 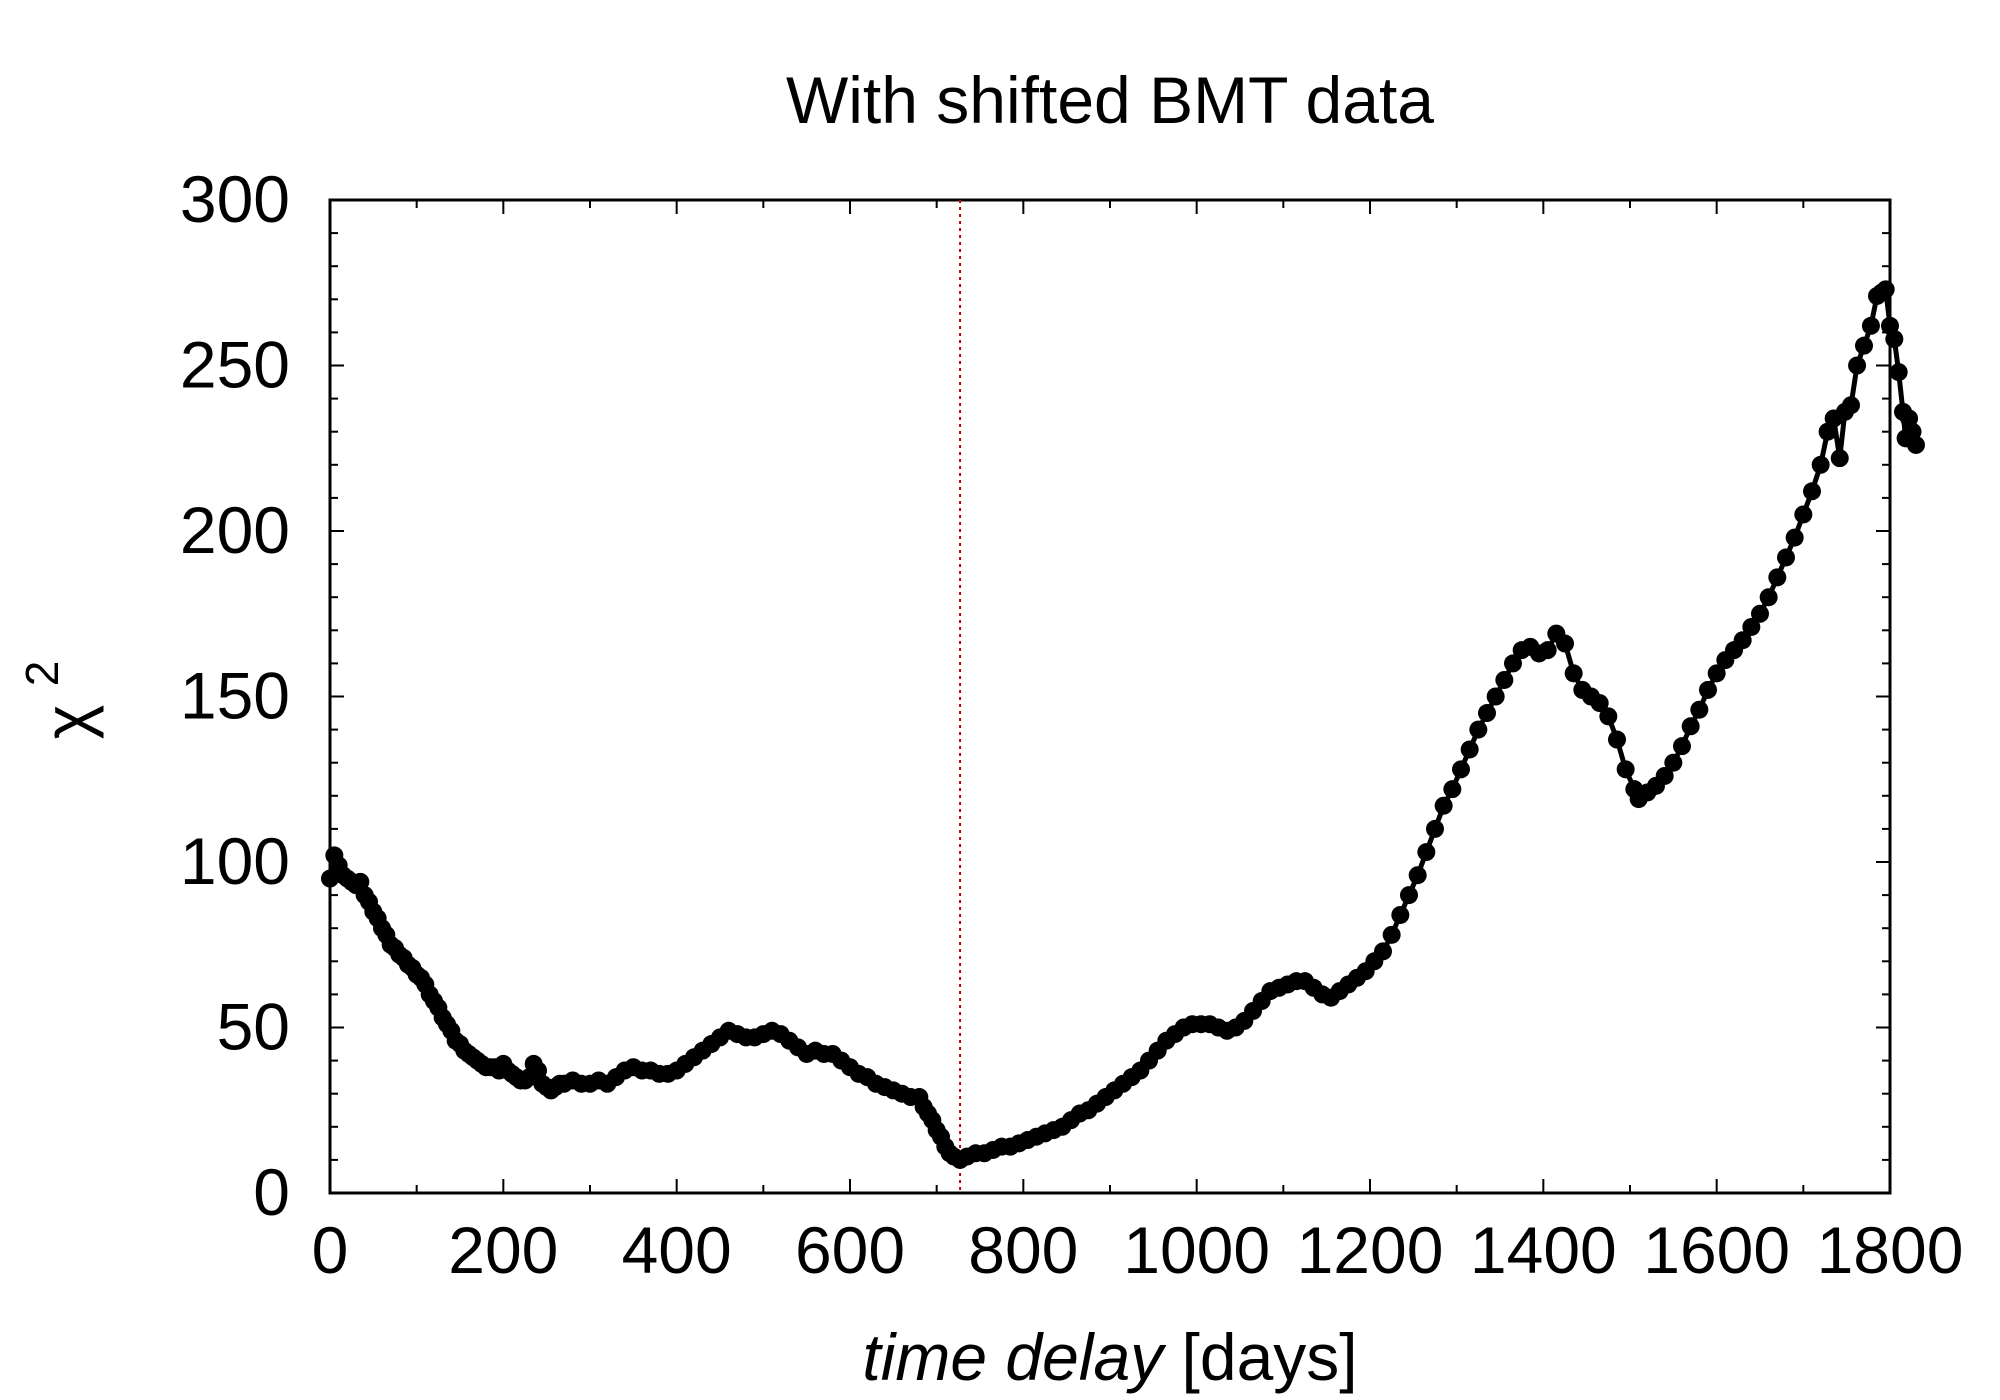 I want to click on x-tick-label: 200, so click(x=503, y=1250).